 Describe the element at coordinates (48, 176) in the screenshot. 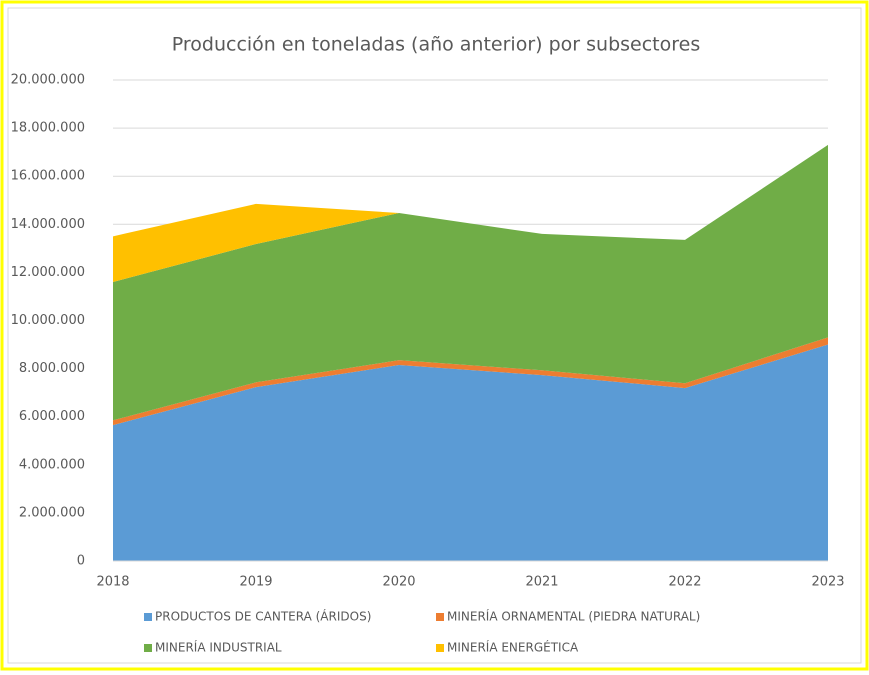

I see `y-tick-label: 16.000.000` at that location.